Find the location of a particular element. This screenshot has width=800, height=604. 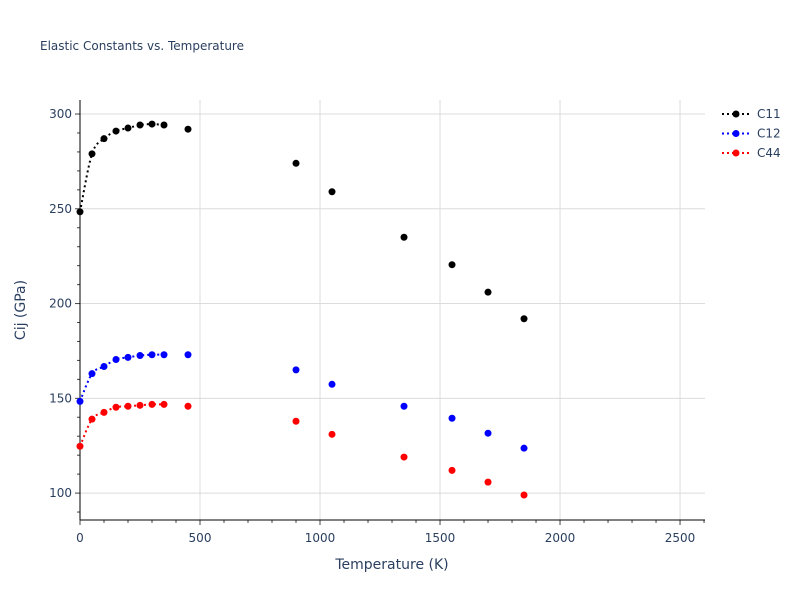

chart-title: Elastic Constants vs. Temperature is located at coordinates (142, 46).